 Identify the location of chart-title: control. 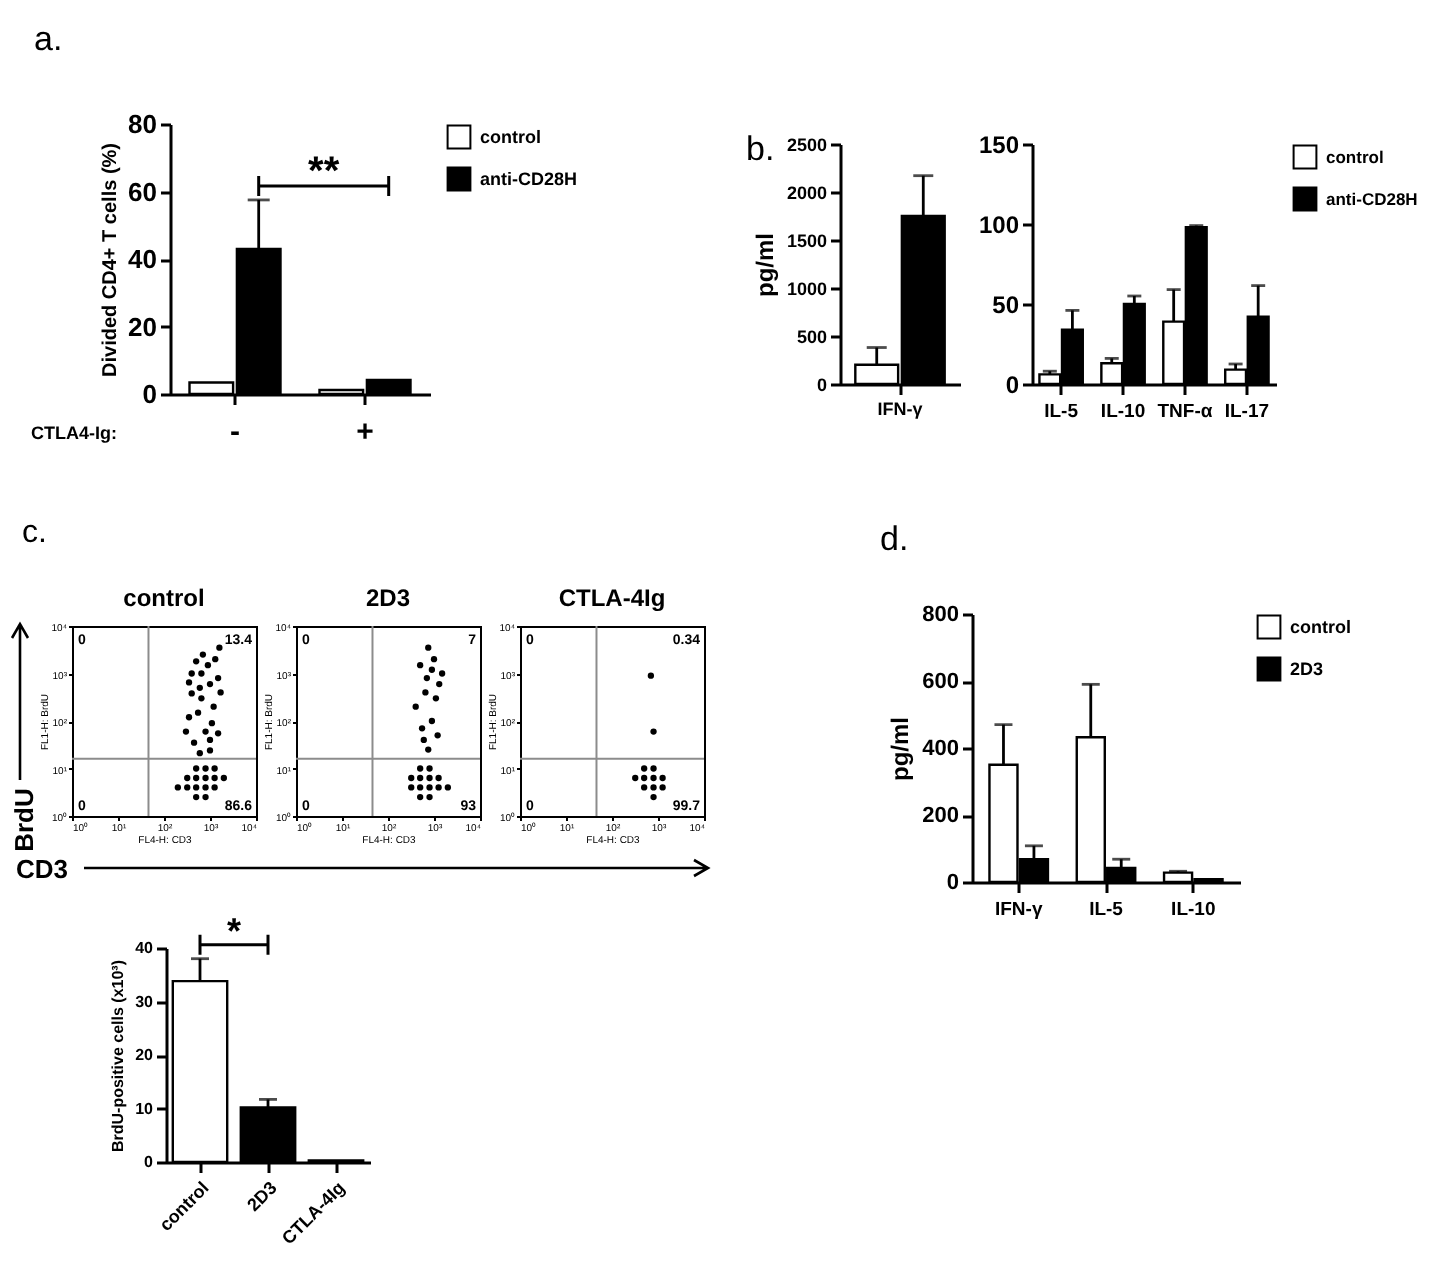
(164, 598).